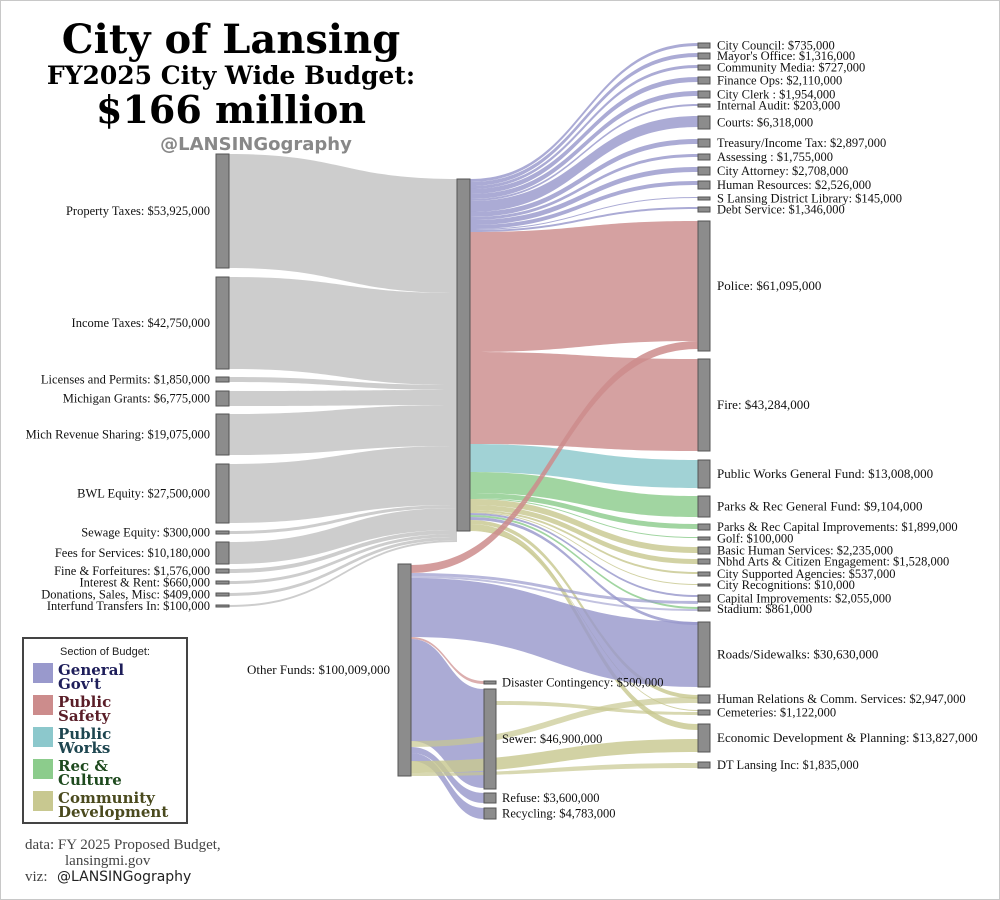 Image resolution: width=1000 pixels, height=900 pixels. Describe the element at coordinates (132, 553) in the screenshot. I see `source-label-fees-for-services: Fees for Services: $10,180,000` at that location.